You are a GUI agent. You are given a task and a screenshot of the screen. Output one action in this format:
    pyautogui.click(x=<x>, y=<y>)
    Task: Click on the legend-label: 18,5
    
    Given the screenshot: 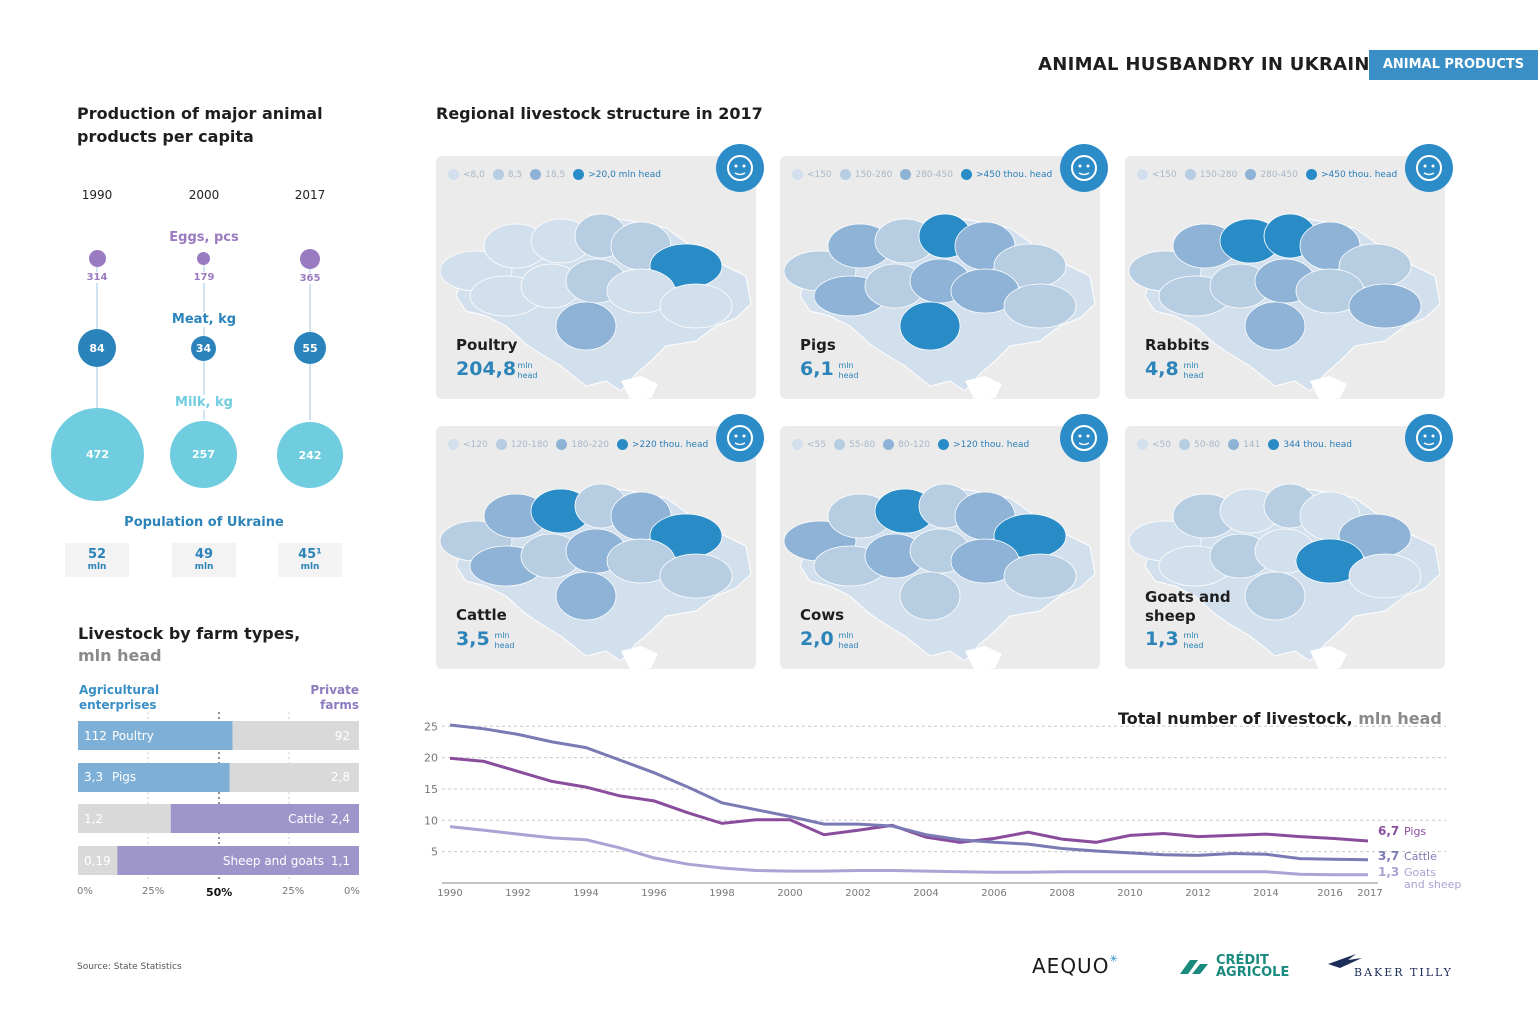 What is the action you would take?
    pyautogui.click(x=555, y=174)
    